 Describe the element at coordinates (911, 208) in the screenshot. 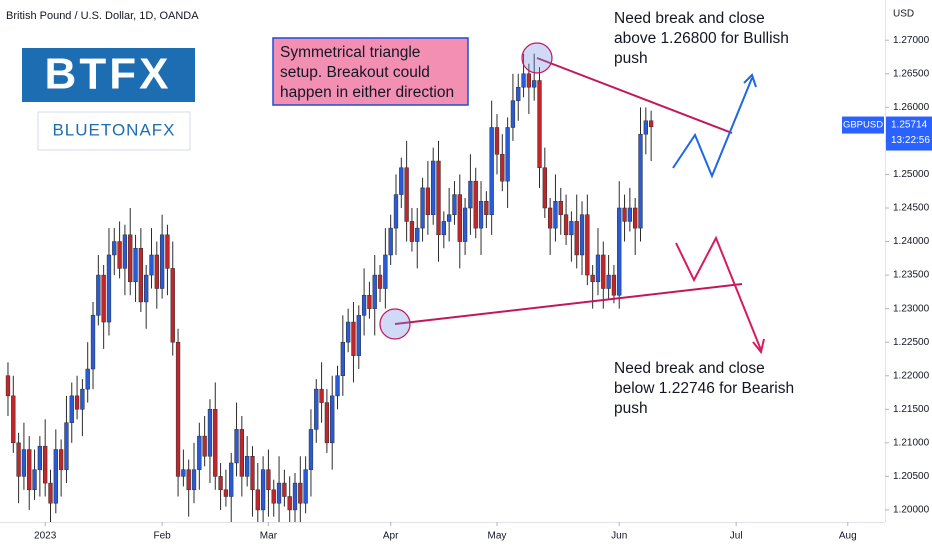

I see `y-tick-label: 1.24500` at that location.